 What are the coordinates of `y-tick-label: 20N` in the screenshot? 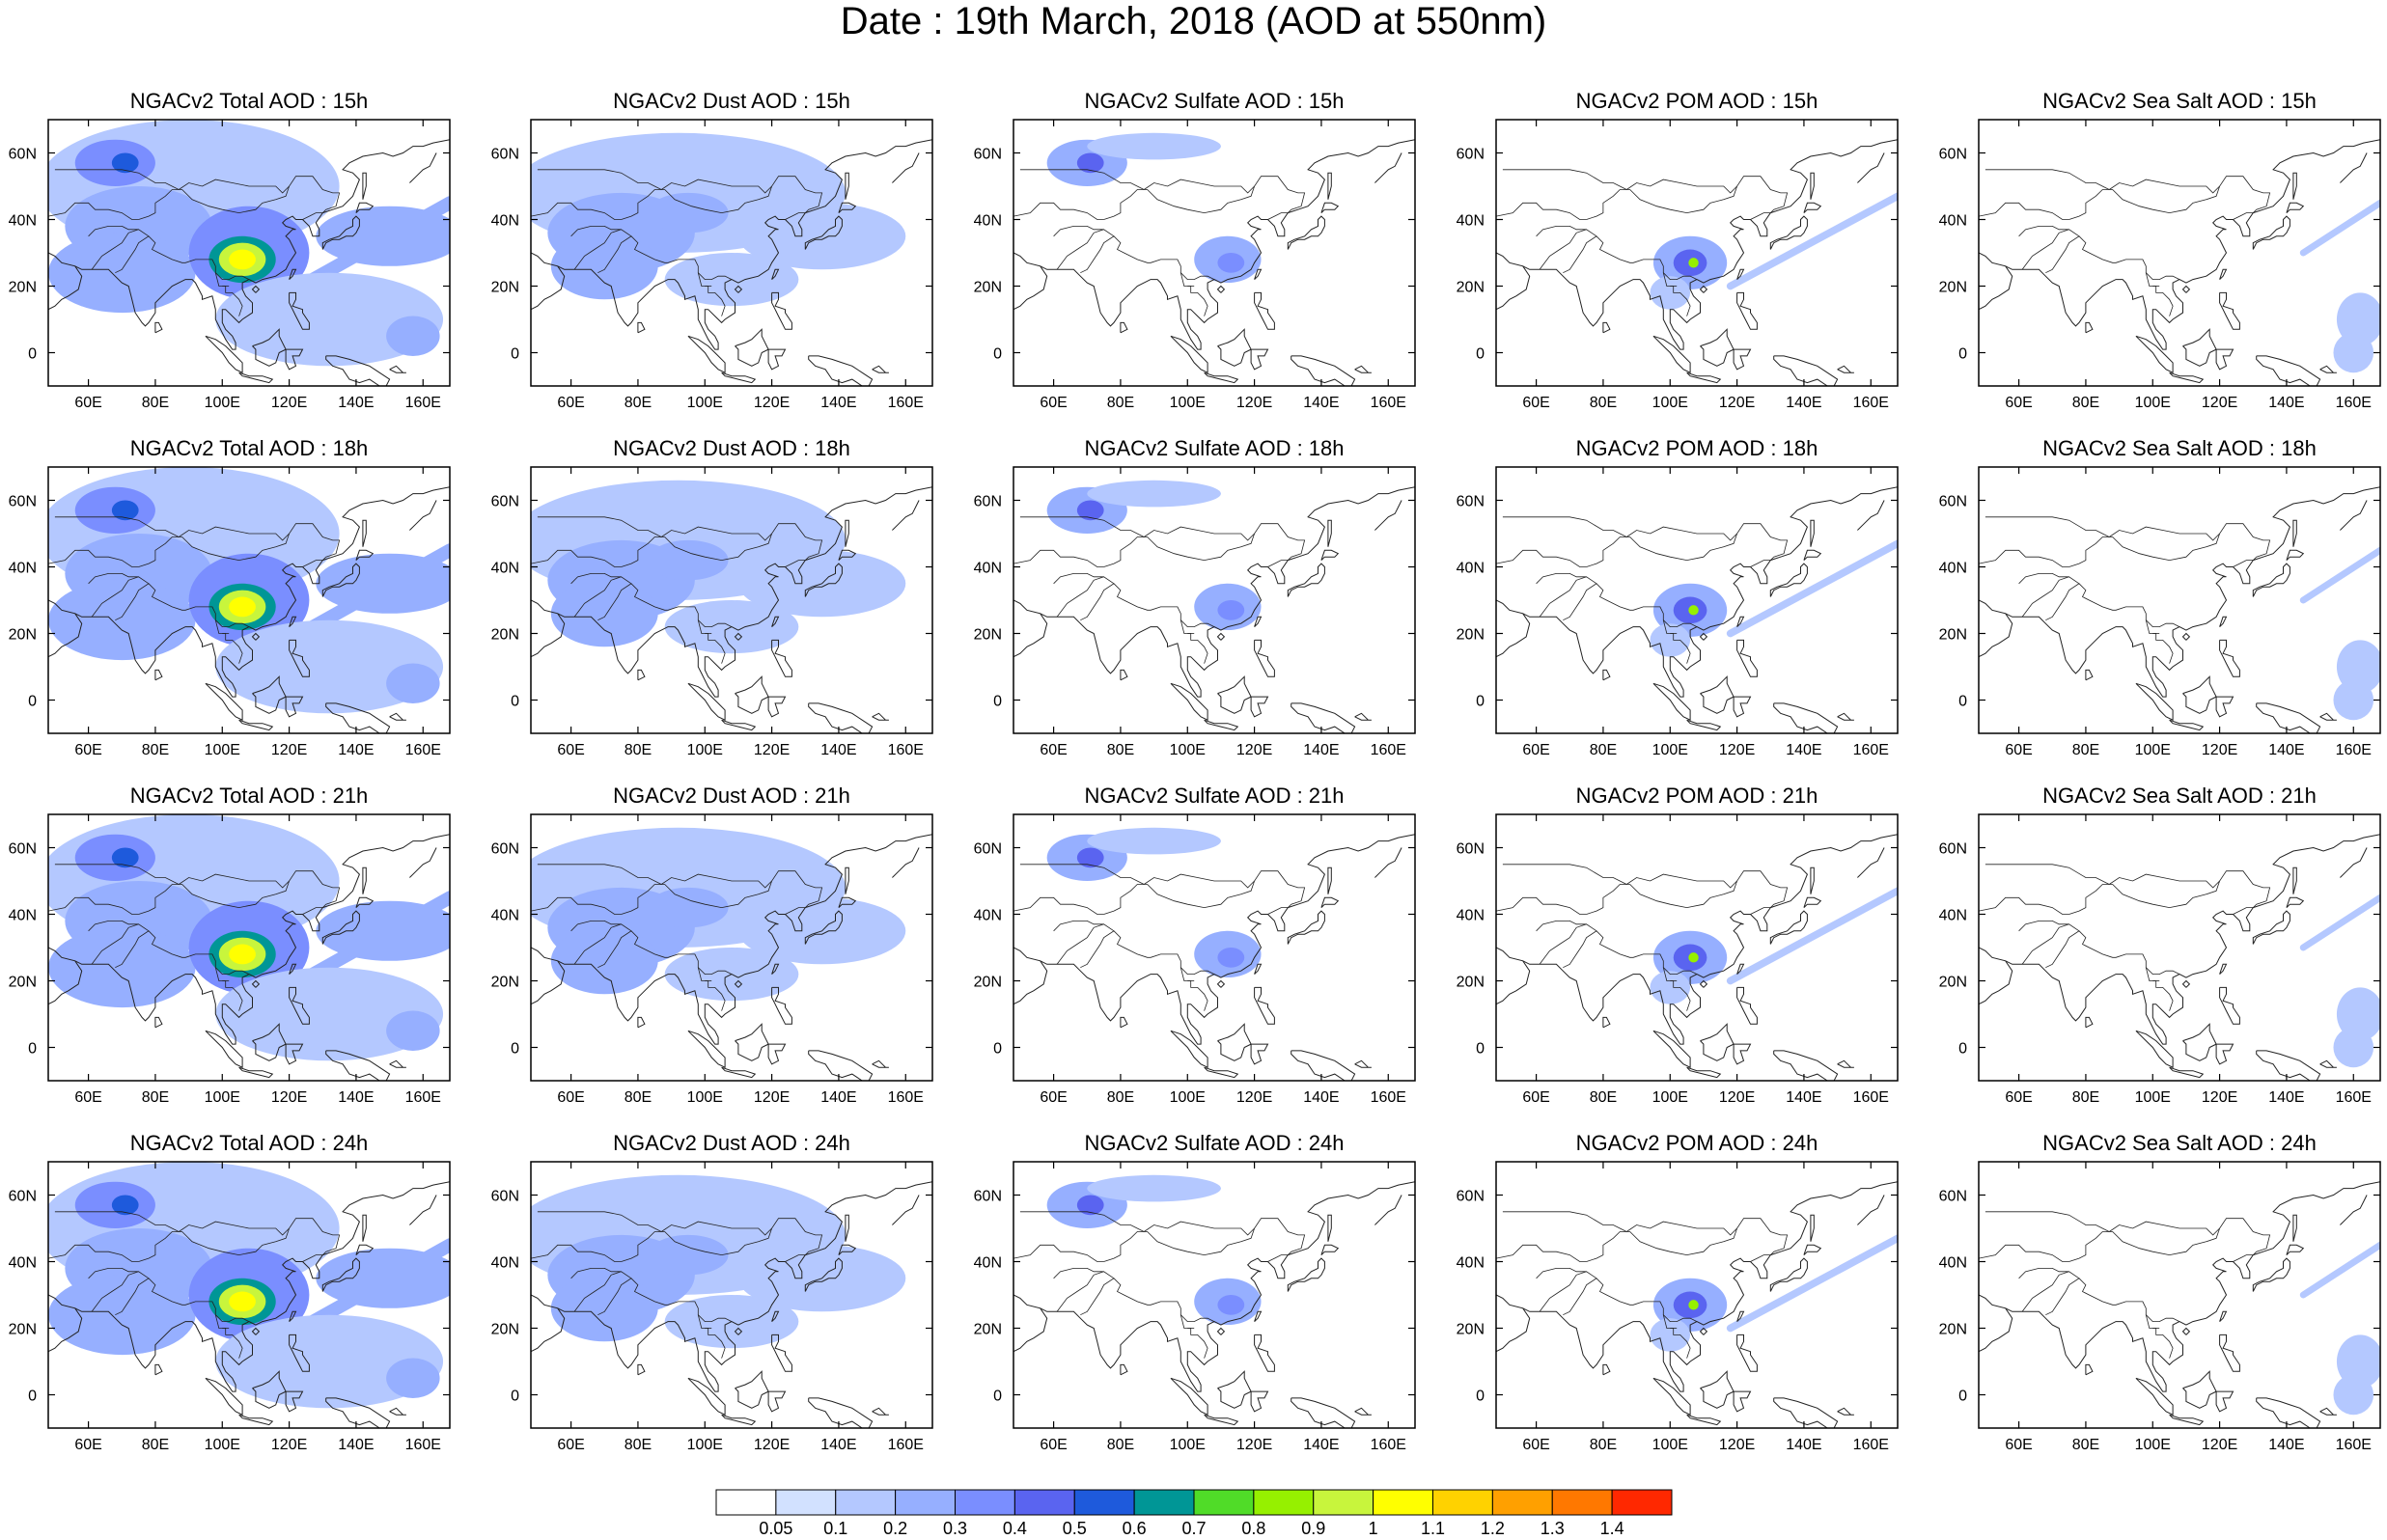 It's located at (988, 288).